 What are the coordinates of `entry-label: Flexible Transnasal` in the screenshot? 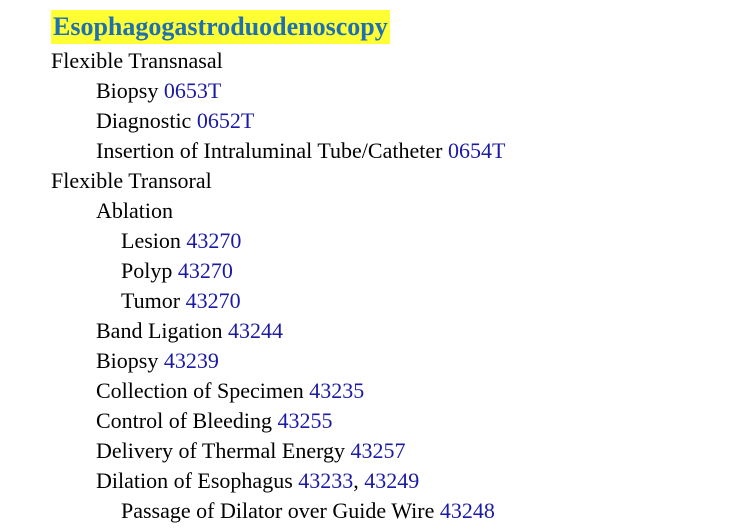 It's located at (137, 60).